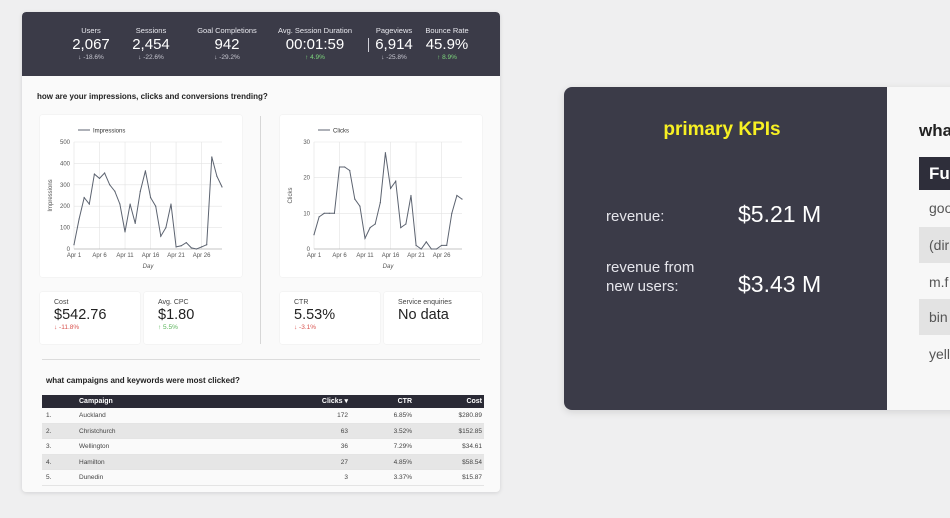 The width and height of the screenshot is (950, 518). Describe the element at coordinates (109, 132) in the screenshot. I see `legend-label: Impressions` at that location.